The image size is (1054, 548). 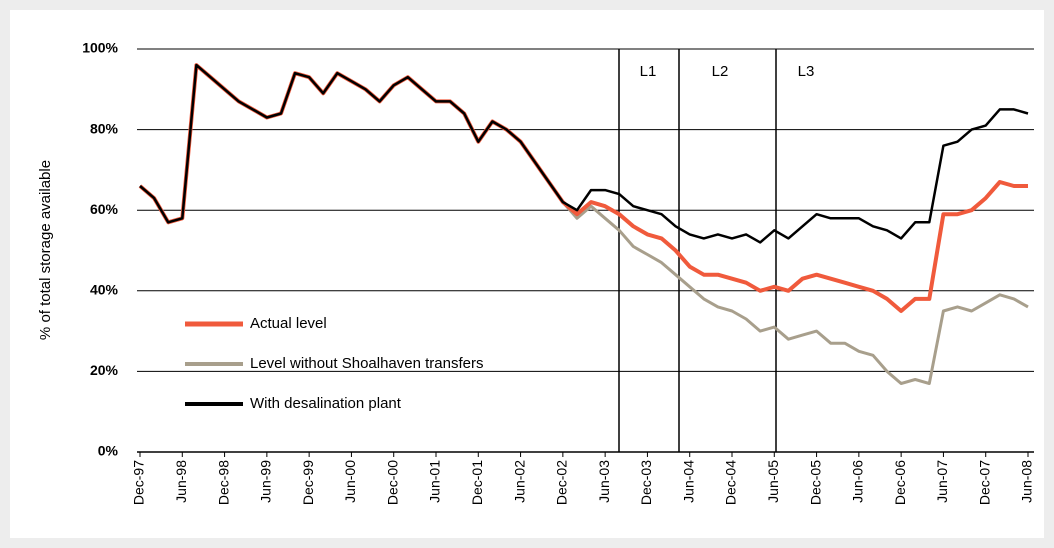 I want to click on annotation-label: L1, so click(x=648, y=71).